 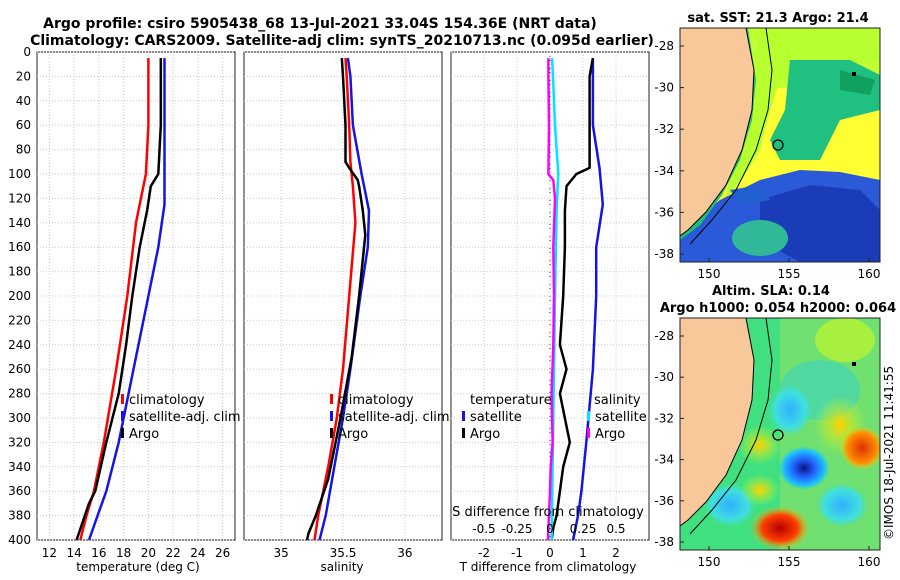 I want to click on x-tick-label-top: -0.25, so click(x=516, y=529).